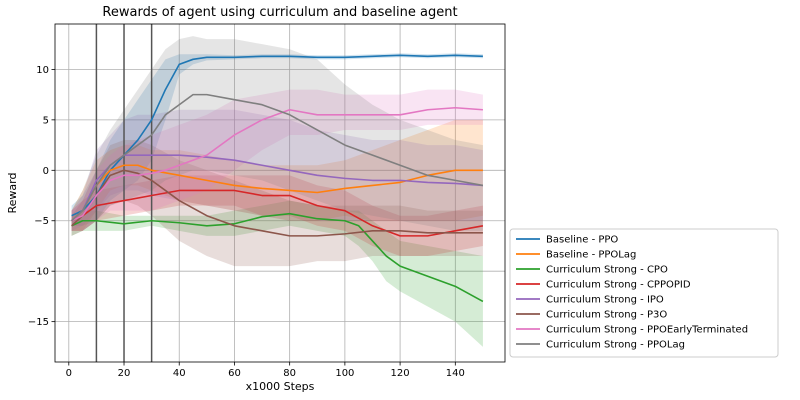 The image size is (800, 400). I want to click on y-tick-label: 5, so click(46, 120).